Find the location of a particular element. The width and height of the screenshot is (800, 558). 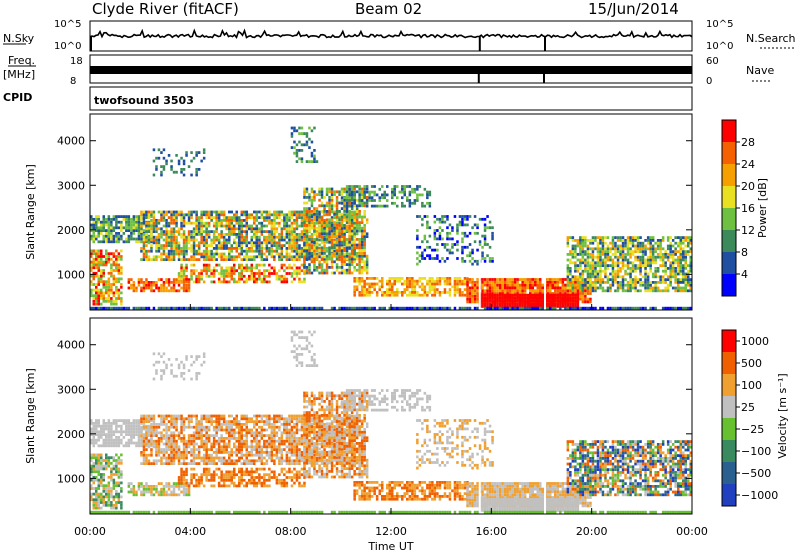

velocity-cell is located at coordinates (111, 477).